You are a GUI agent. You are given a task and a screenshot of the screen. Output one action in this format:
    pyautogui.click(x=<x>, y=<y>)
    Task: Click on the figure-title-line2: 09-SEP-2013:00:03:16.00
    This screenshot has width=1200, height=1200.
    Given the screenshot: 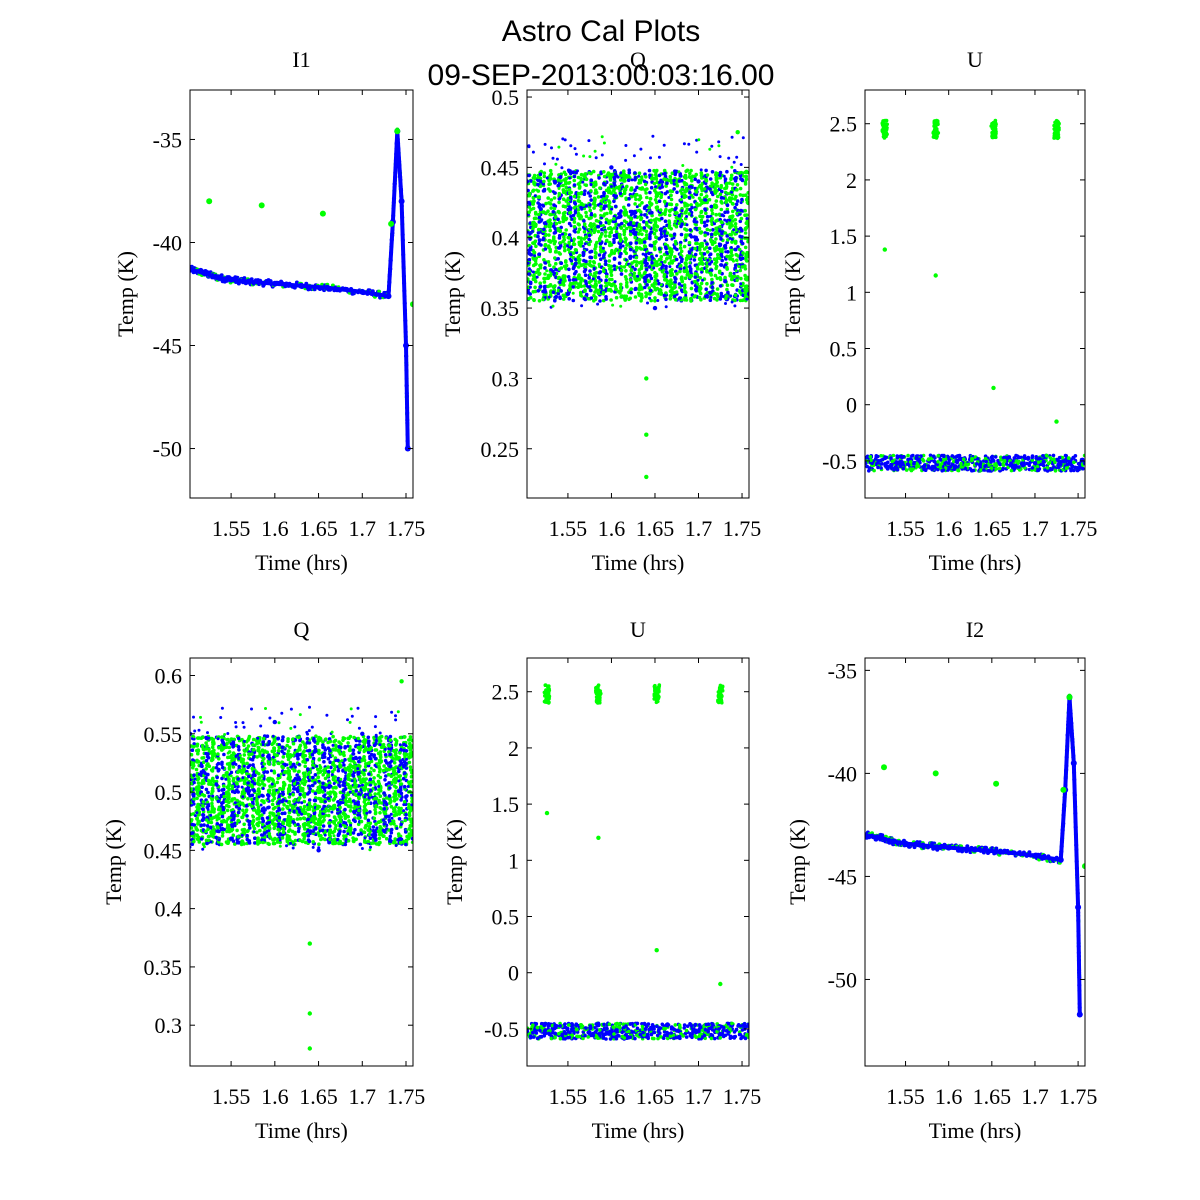 What is the action you would take?
    pyautogui.click(x=601, y=75)
    